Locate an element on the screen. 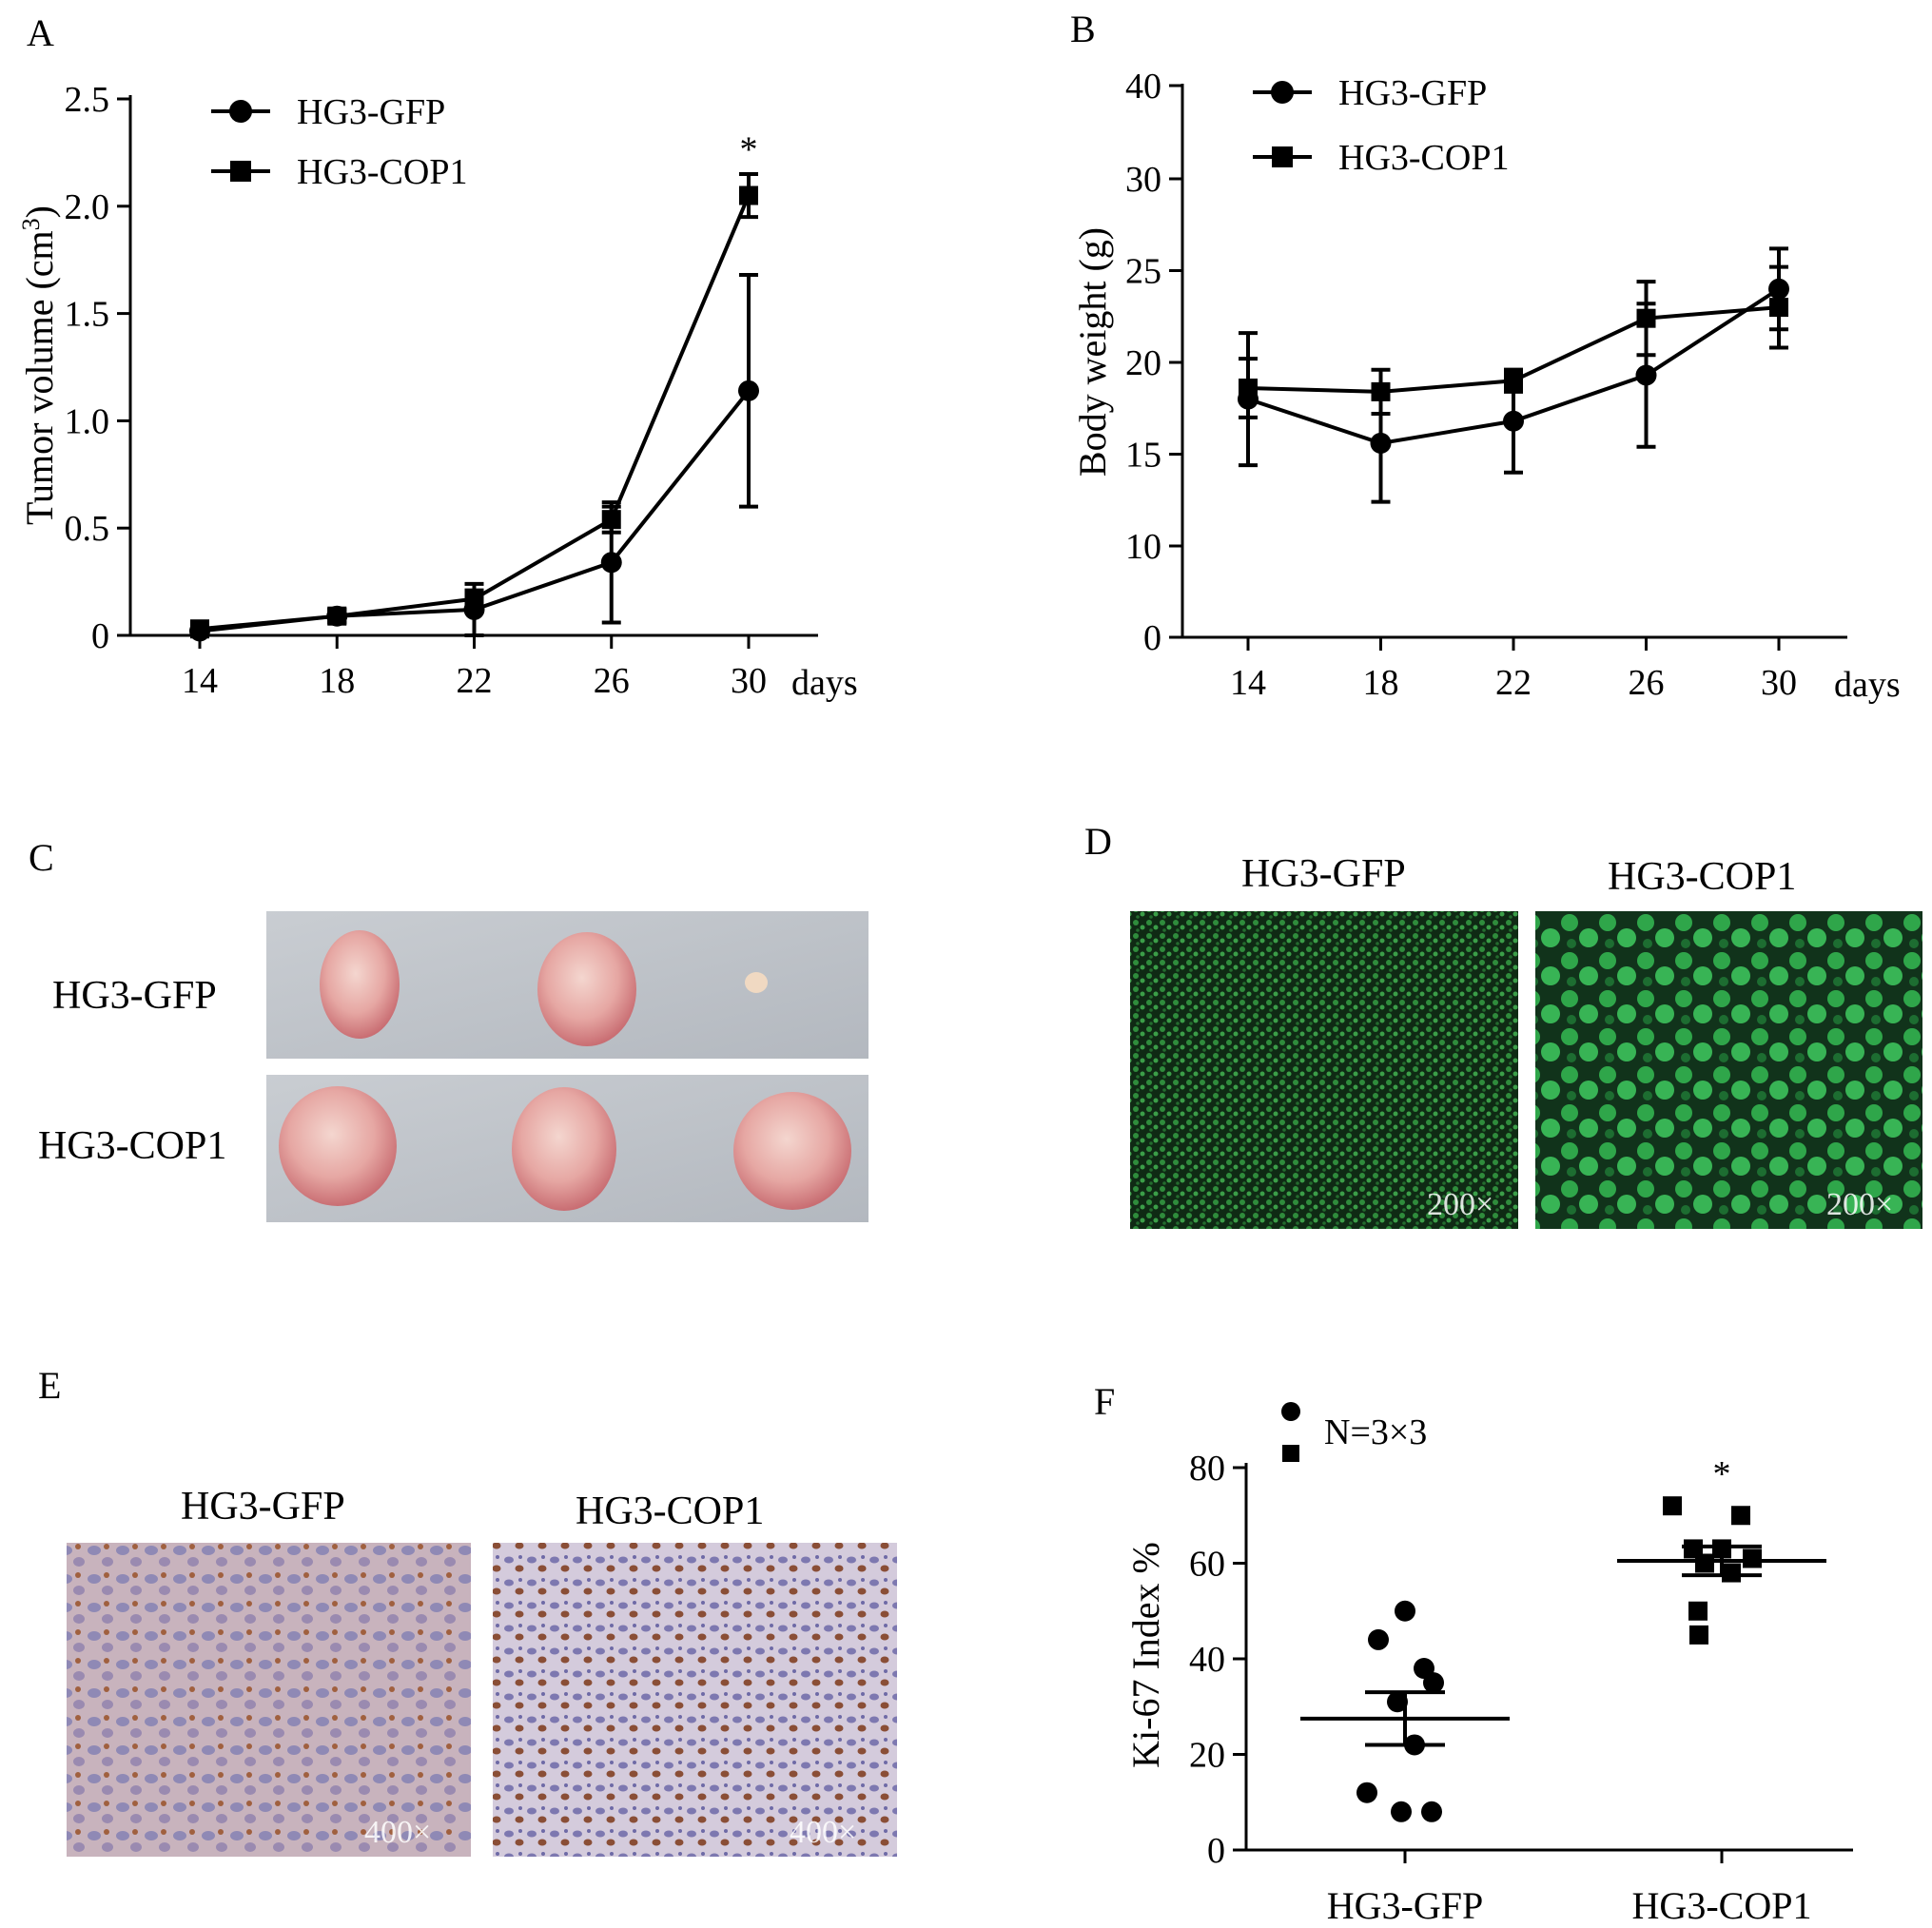 This screenshot has width=1932, height=1928. y-tick-label: 1.0 is located at coordinates (88, 421).